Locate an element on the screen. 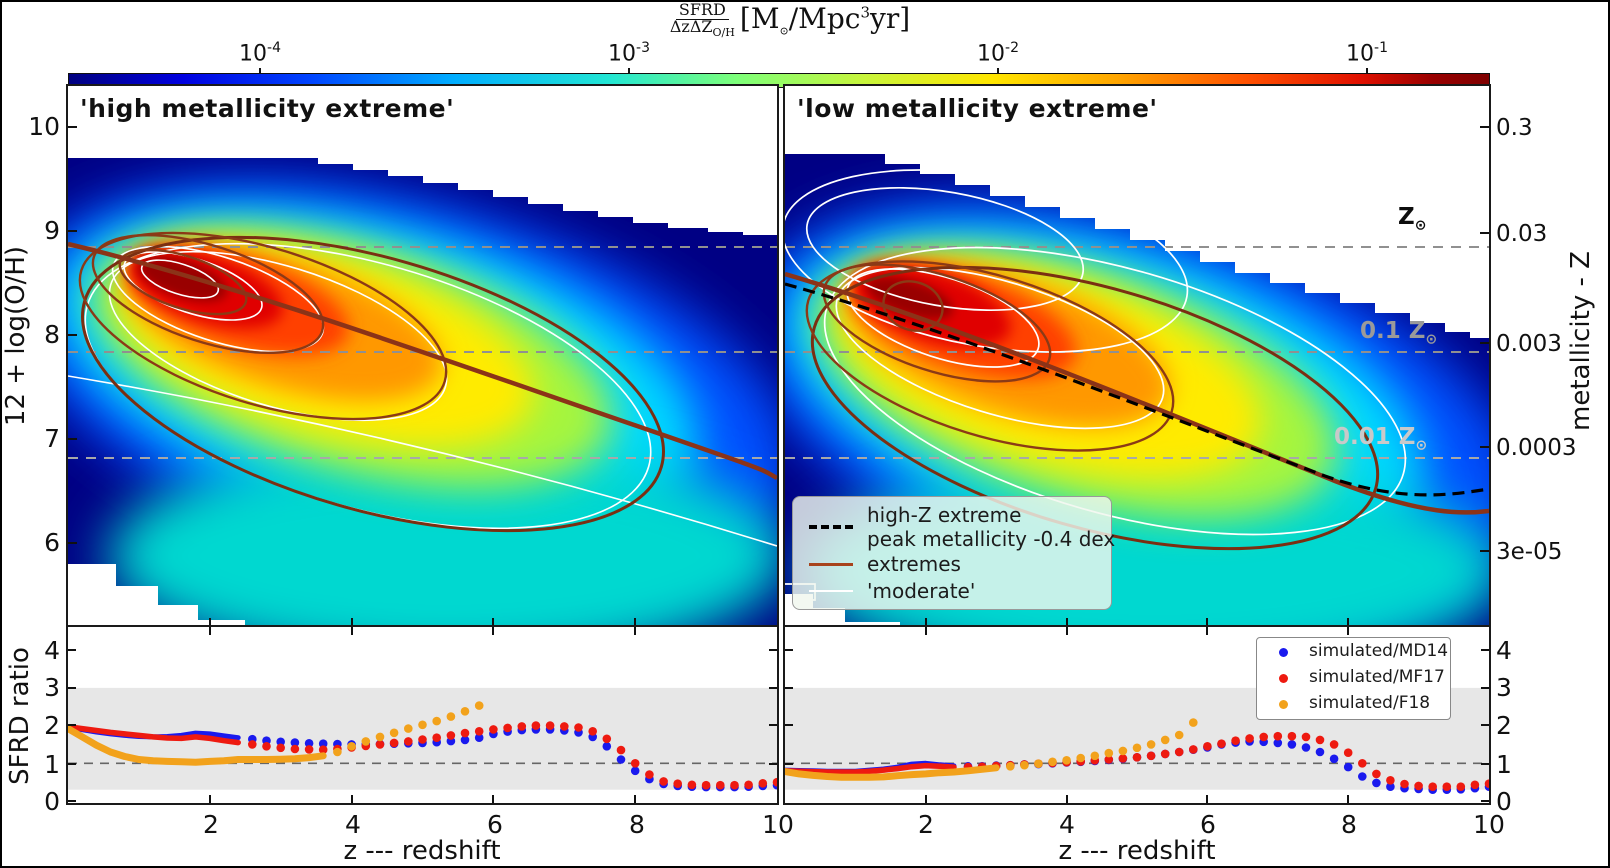 The width and height of the screenshot is (1610, 868). metallicity-tick: 0.0003 is located at coordinates (1536, 448).